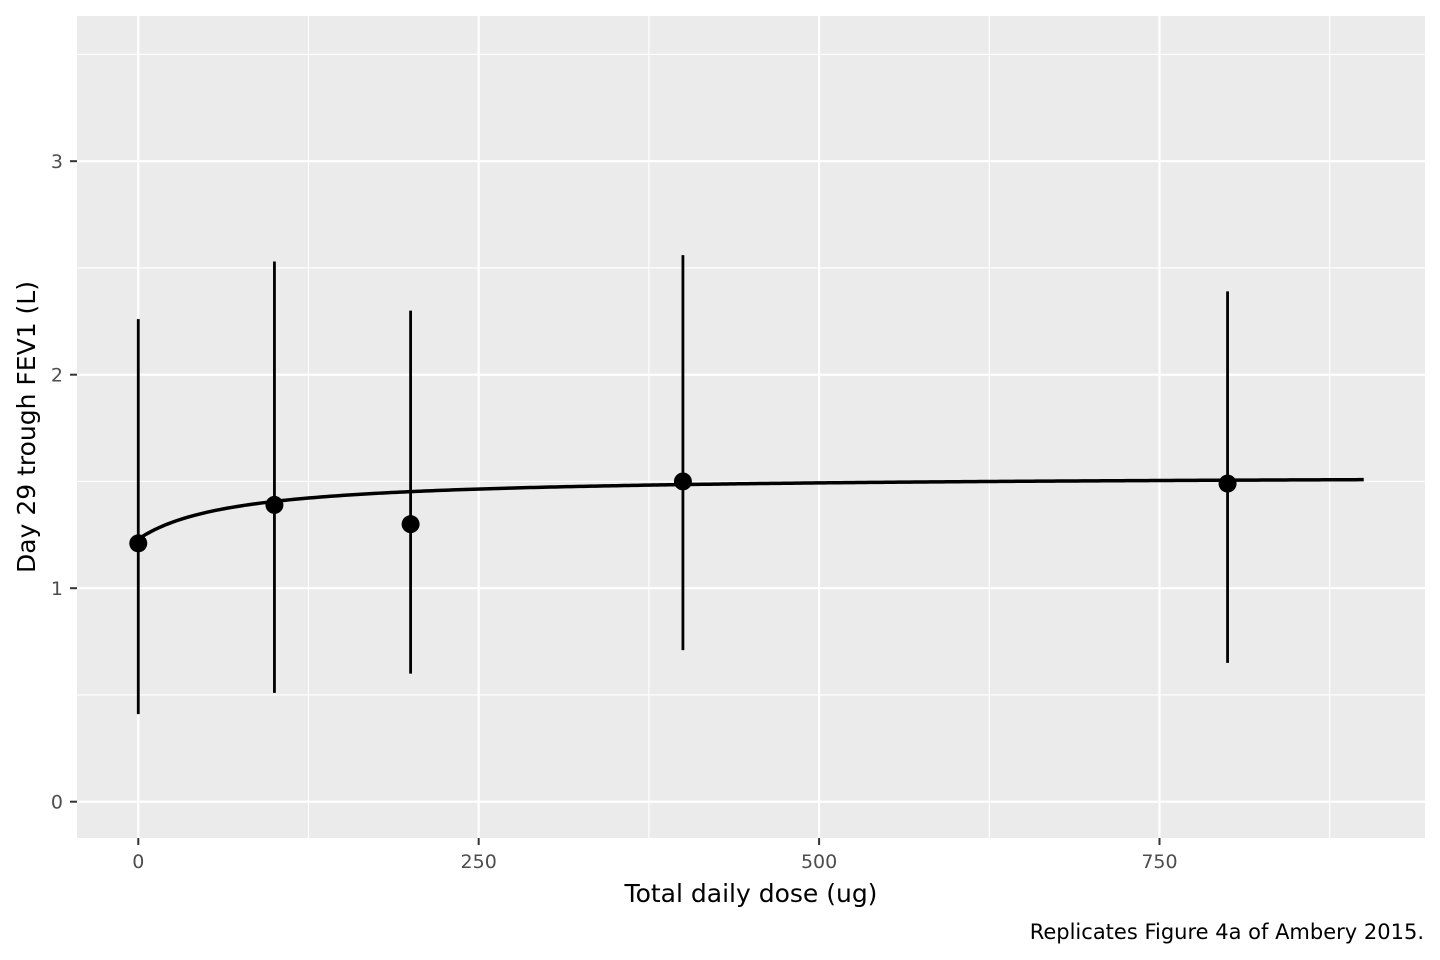 Image resolution: width=1440 pixels, height=960 pixels. Describe the element at coordinates (1159, 862) in the screenshot. I see `x-tick-label: 750` at that location.